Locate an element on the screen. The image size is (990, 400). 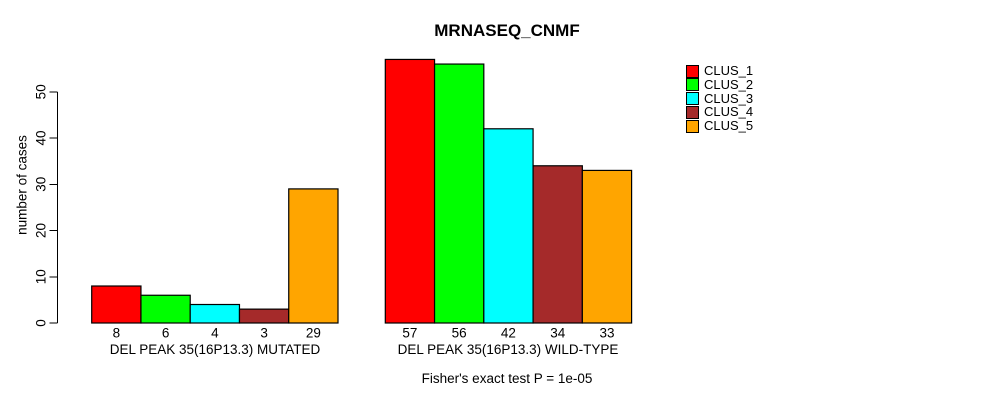
legend-item: CLUS_5 is located at coordinates (720, 126).